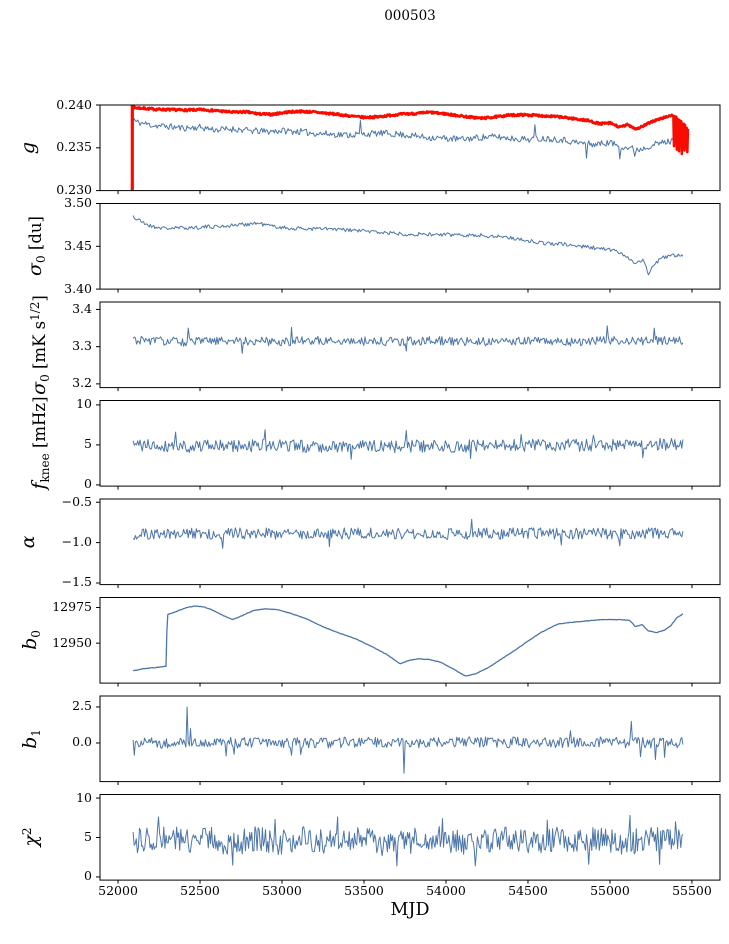  Describe the element at coordinates (118, 890) in the screenshot. I see `x-tick-label: 52000` at that location.